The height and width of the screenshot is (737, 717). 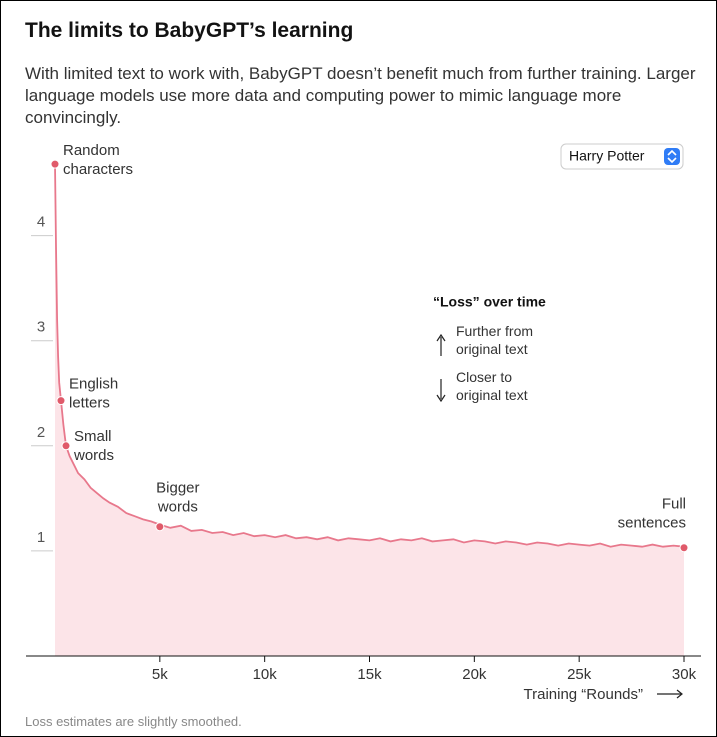 What do you see at coordinates (489, 302) in the screenshot?
I see `legend-title: “Loss” over time` at bounding box center [489, 302].